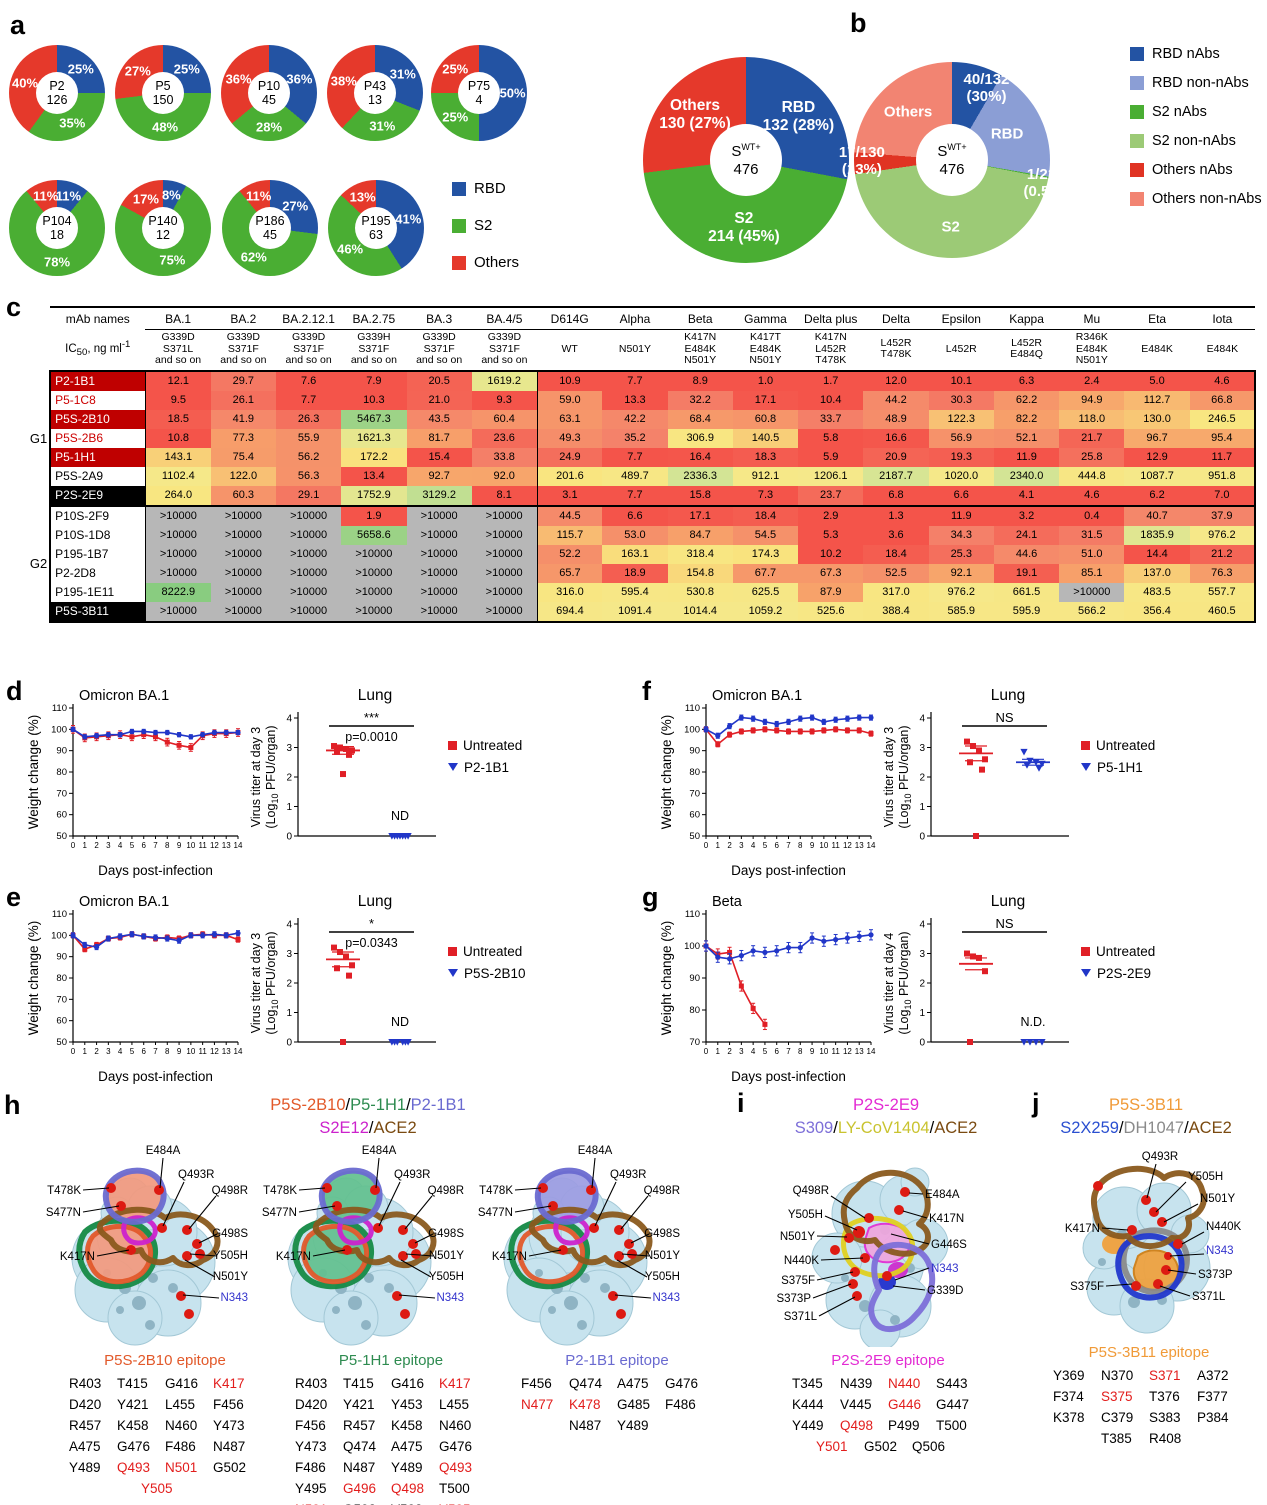 This screenshot has width=1267, height=1505. I want to click on variant-header-D614G: D614G, so click(570, 318).